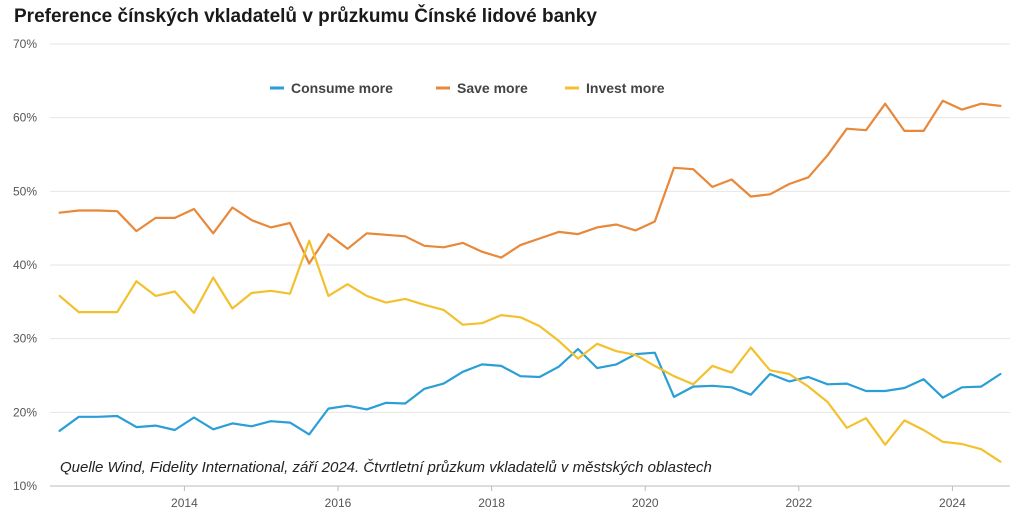 The image size is (1024, 516). I want to click on x-tick-label: 2018, so click(491, 503).